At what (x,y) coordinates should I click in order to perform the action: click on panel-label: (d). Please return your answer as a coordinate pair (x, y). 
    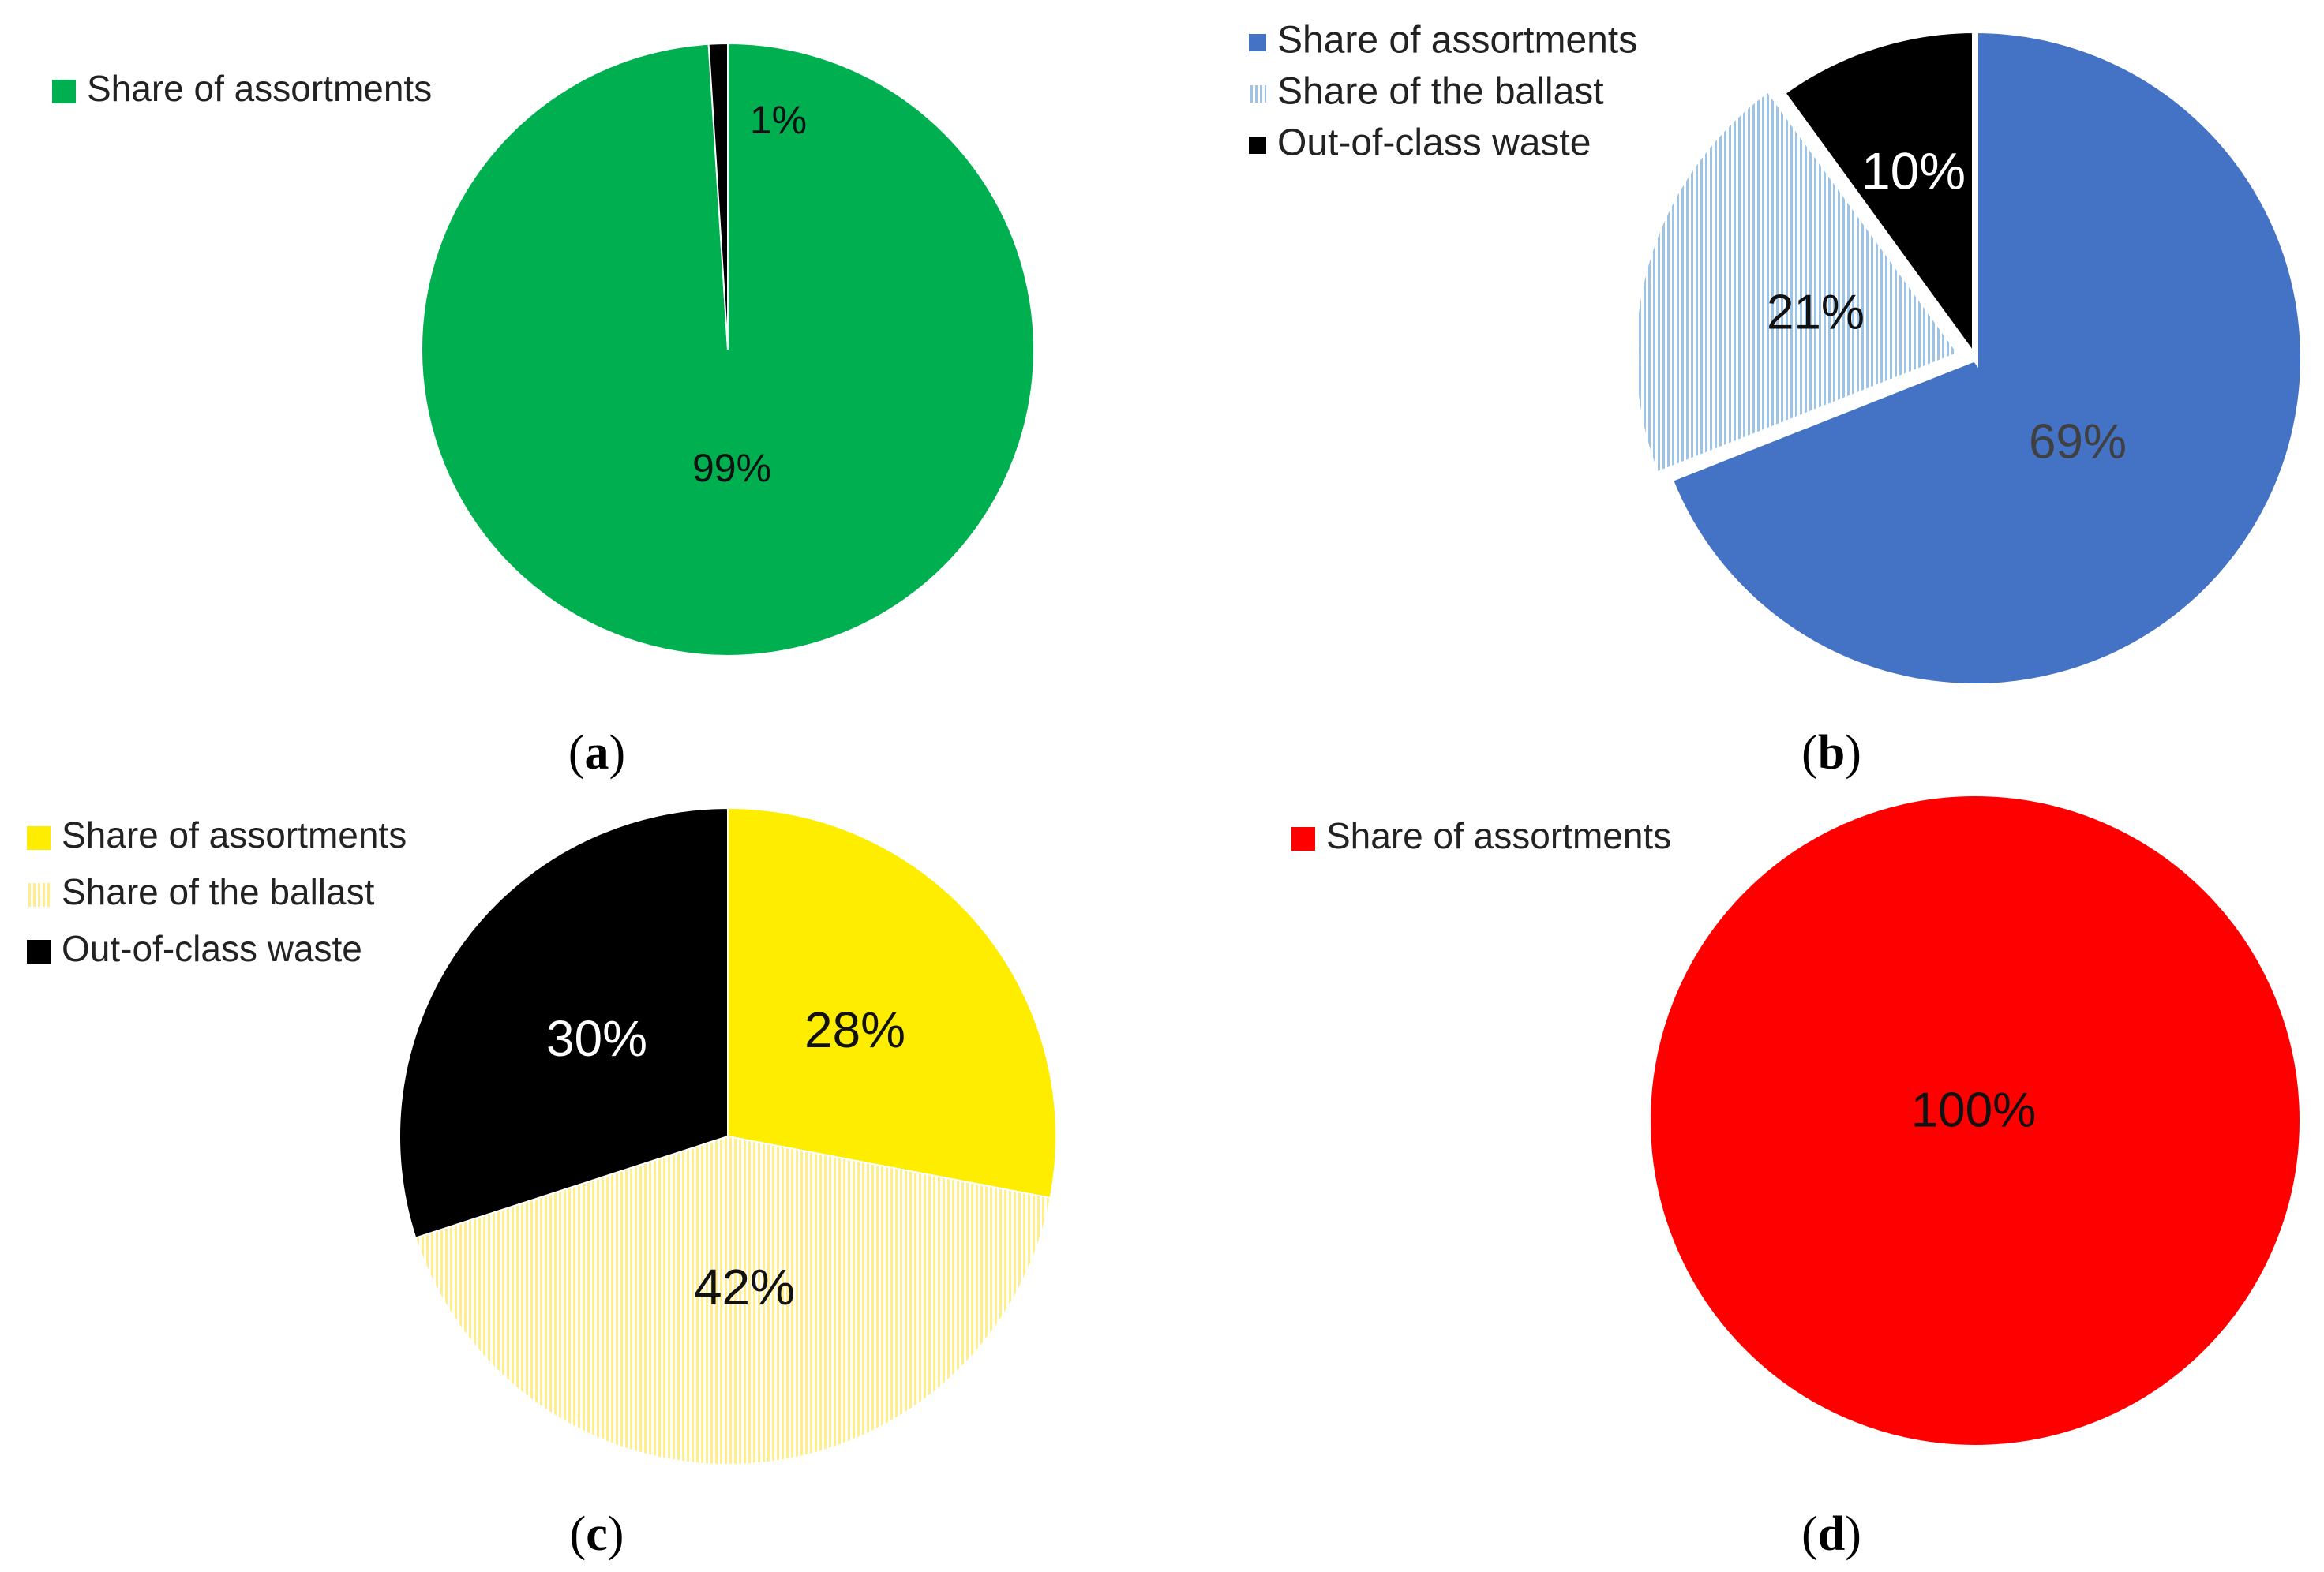
    Looking at the image, I should click on (1831, 1534).